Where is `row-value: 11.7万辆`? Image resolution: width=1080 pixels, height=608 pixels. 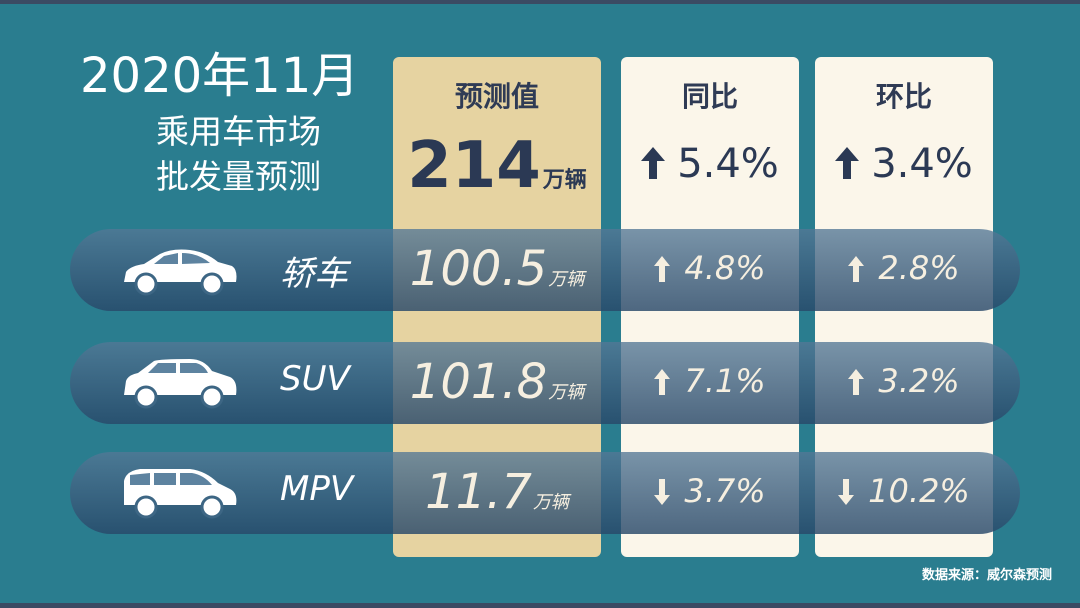 row-value: 11.7万辆 is located at coordinates (497, 492).